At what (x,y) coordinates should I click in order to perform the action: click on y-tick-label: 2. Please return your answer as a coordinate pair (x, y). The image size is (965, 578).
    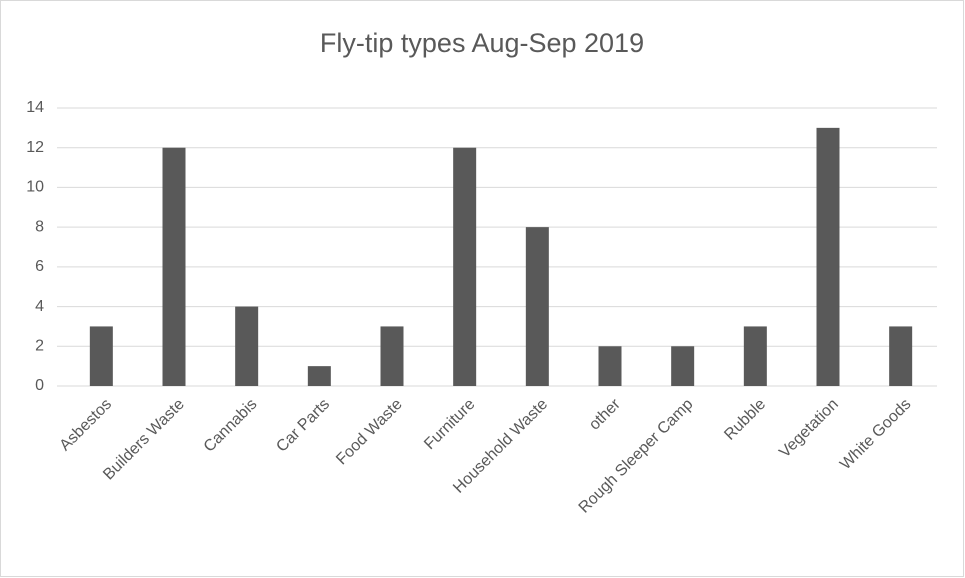
    Looking at the image, I should click on (39, 346).